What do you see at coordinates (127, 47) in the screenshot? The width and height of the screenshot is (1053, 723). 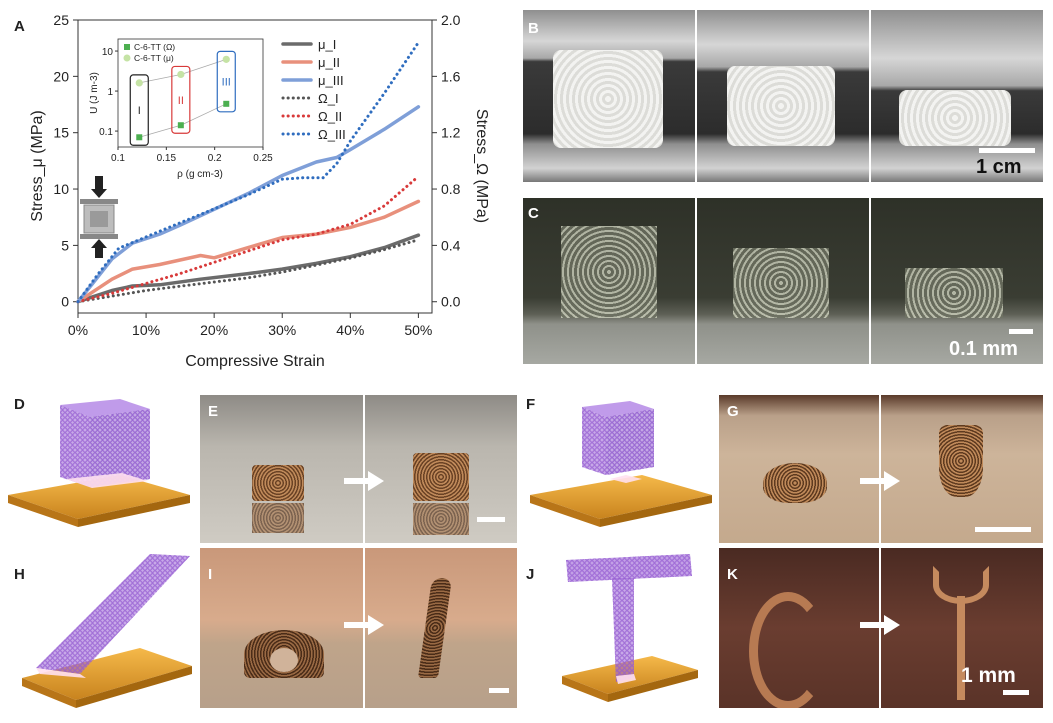 I see `inset-legend-square` at bounding box center [127, 47].